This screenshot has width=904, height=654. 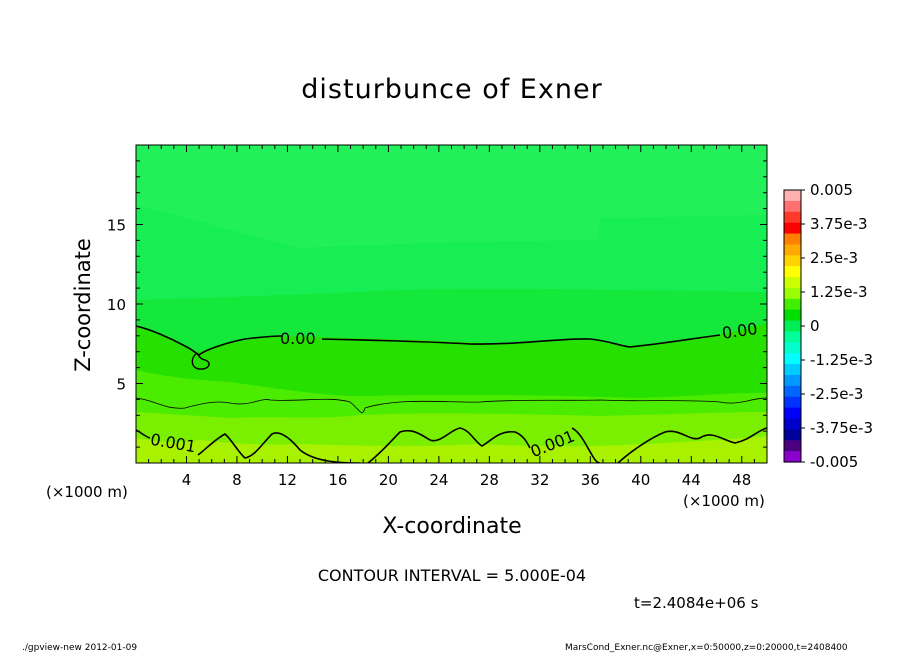 I want to click on x-tick-label: 40, so click(x=640, y=480).